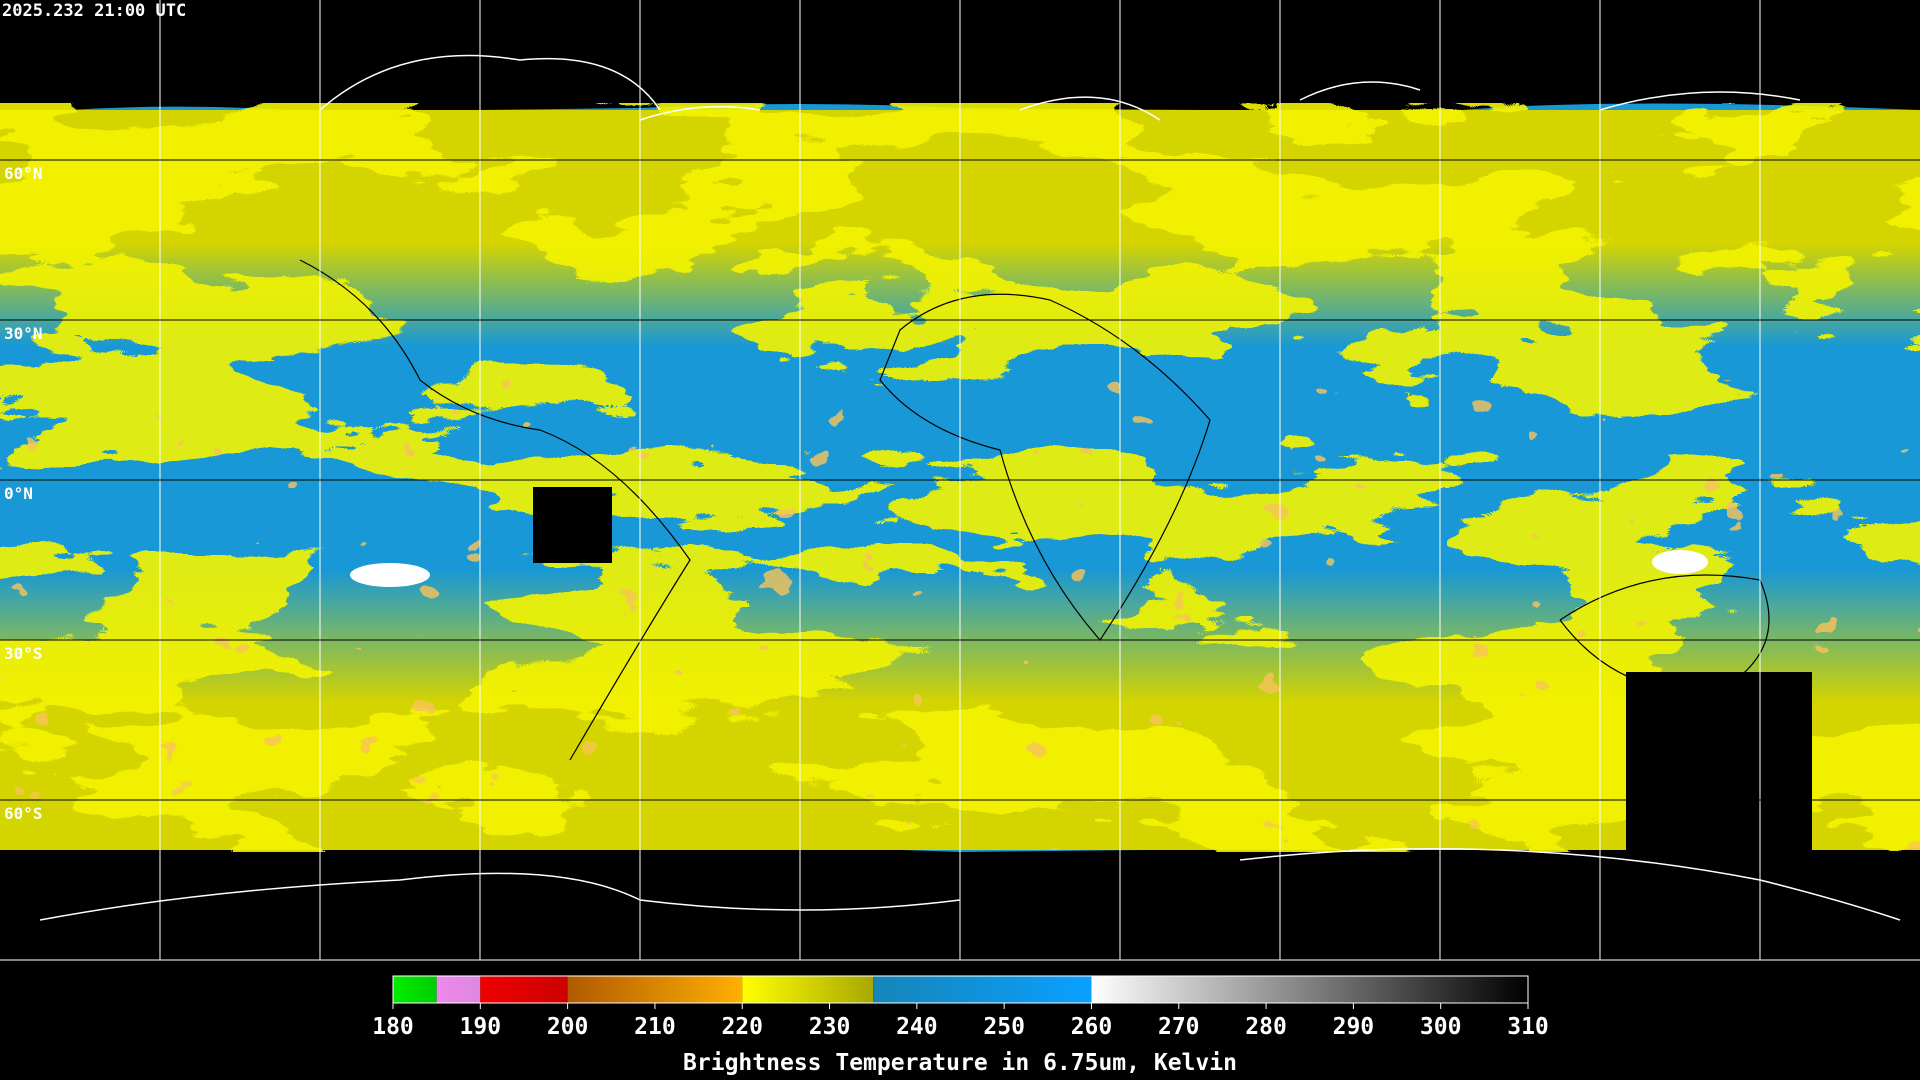 The width and height of the screenshot is (1920, 1080). What do you see at coordinates (1528, 1027) in the screenshot?
I see `colorbar-tick-label: 310` at bounding box center [1528, 1027].